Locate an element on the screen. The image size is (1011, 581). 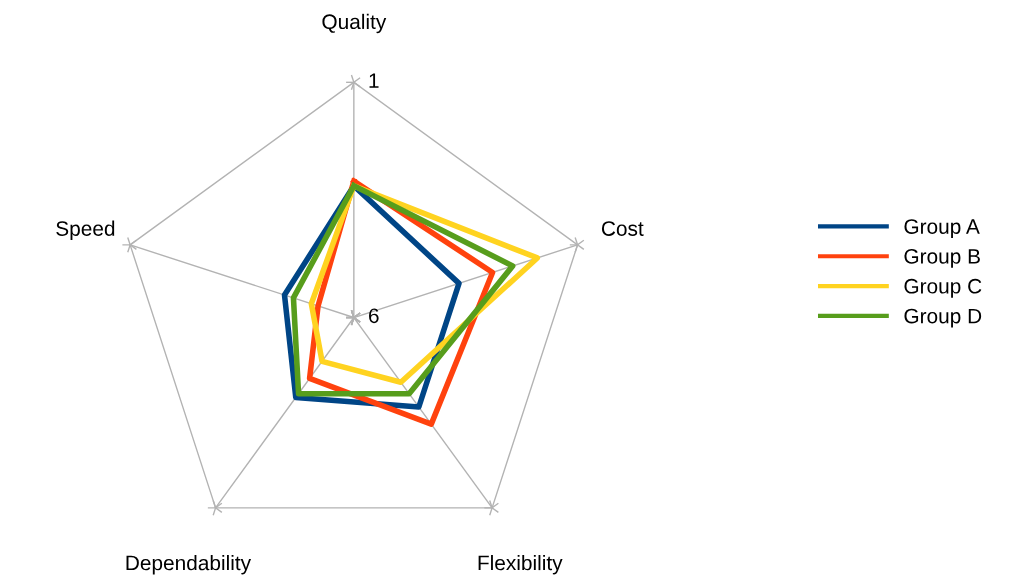
legend-label: Group D is located at coordinates (943, 318).